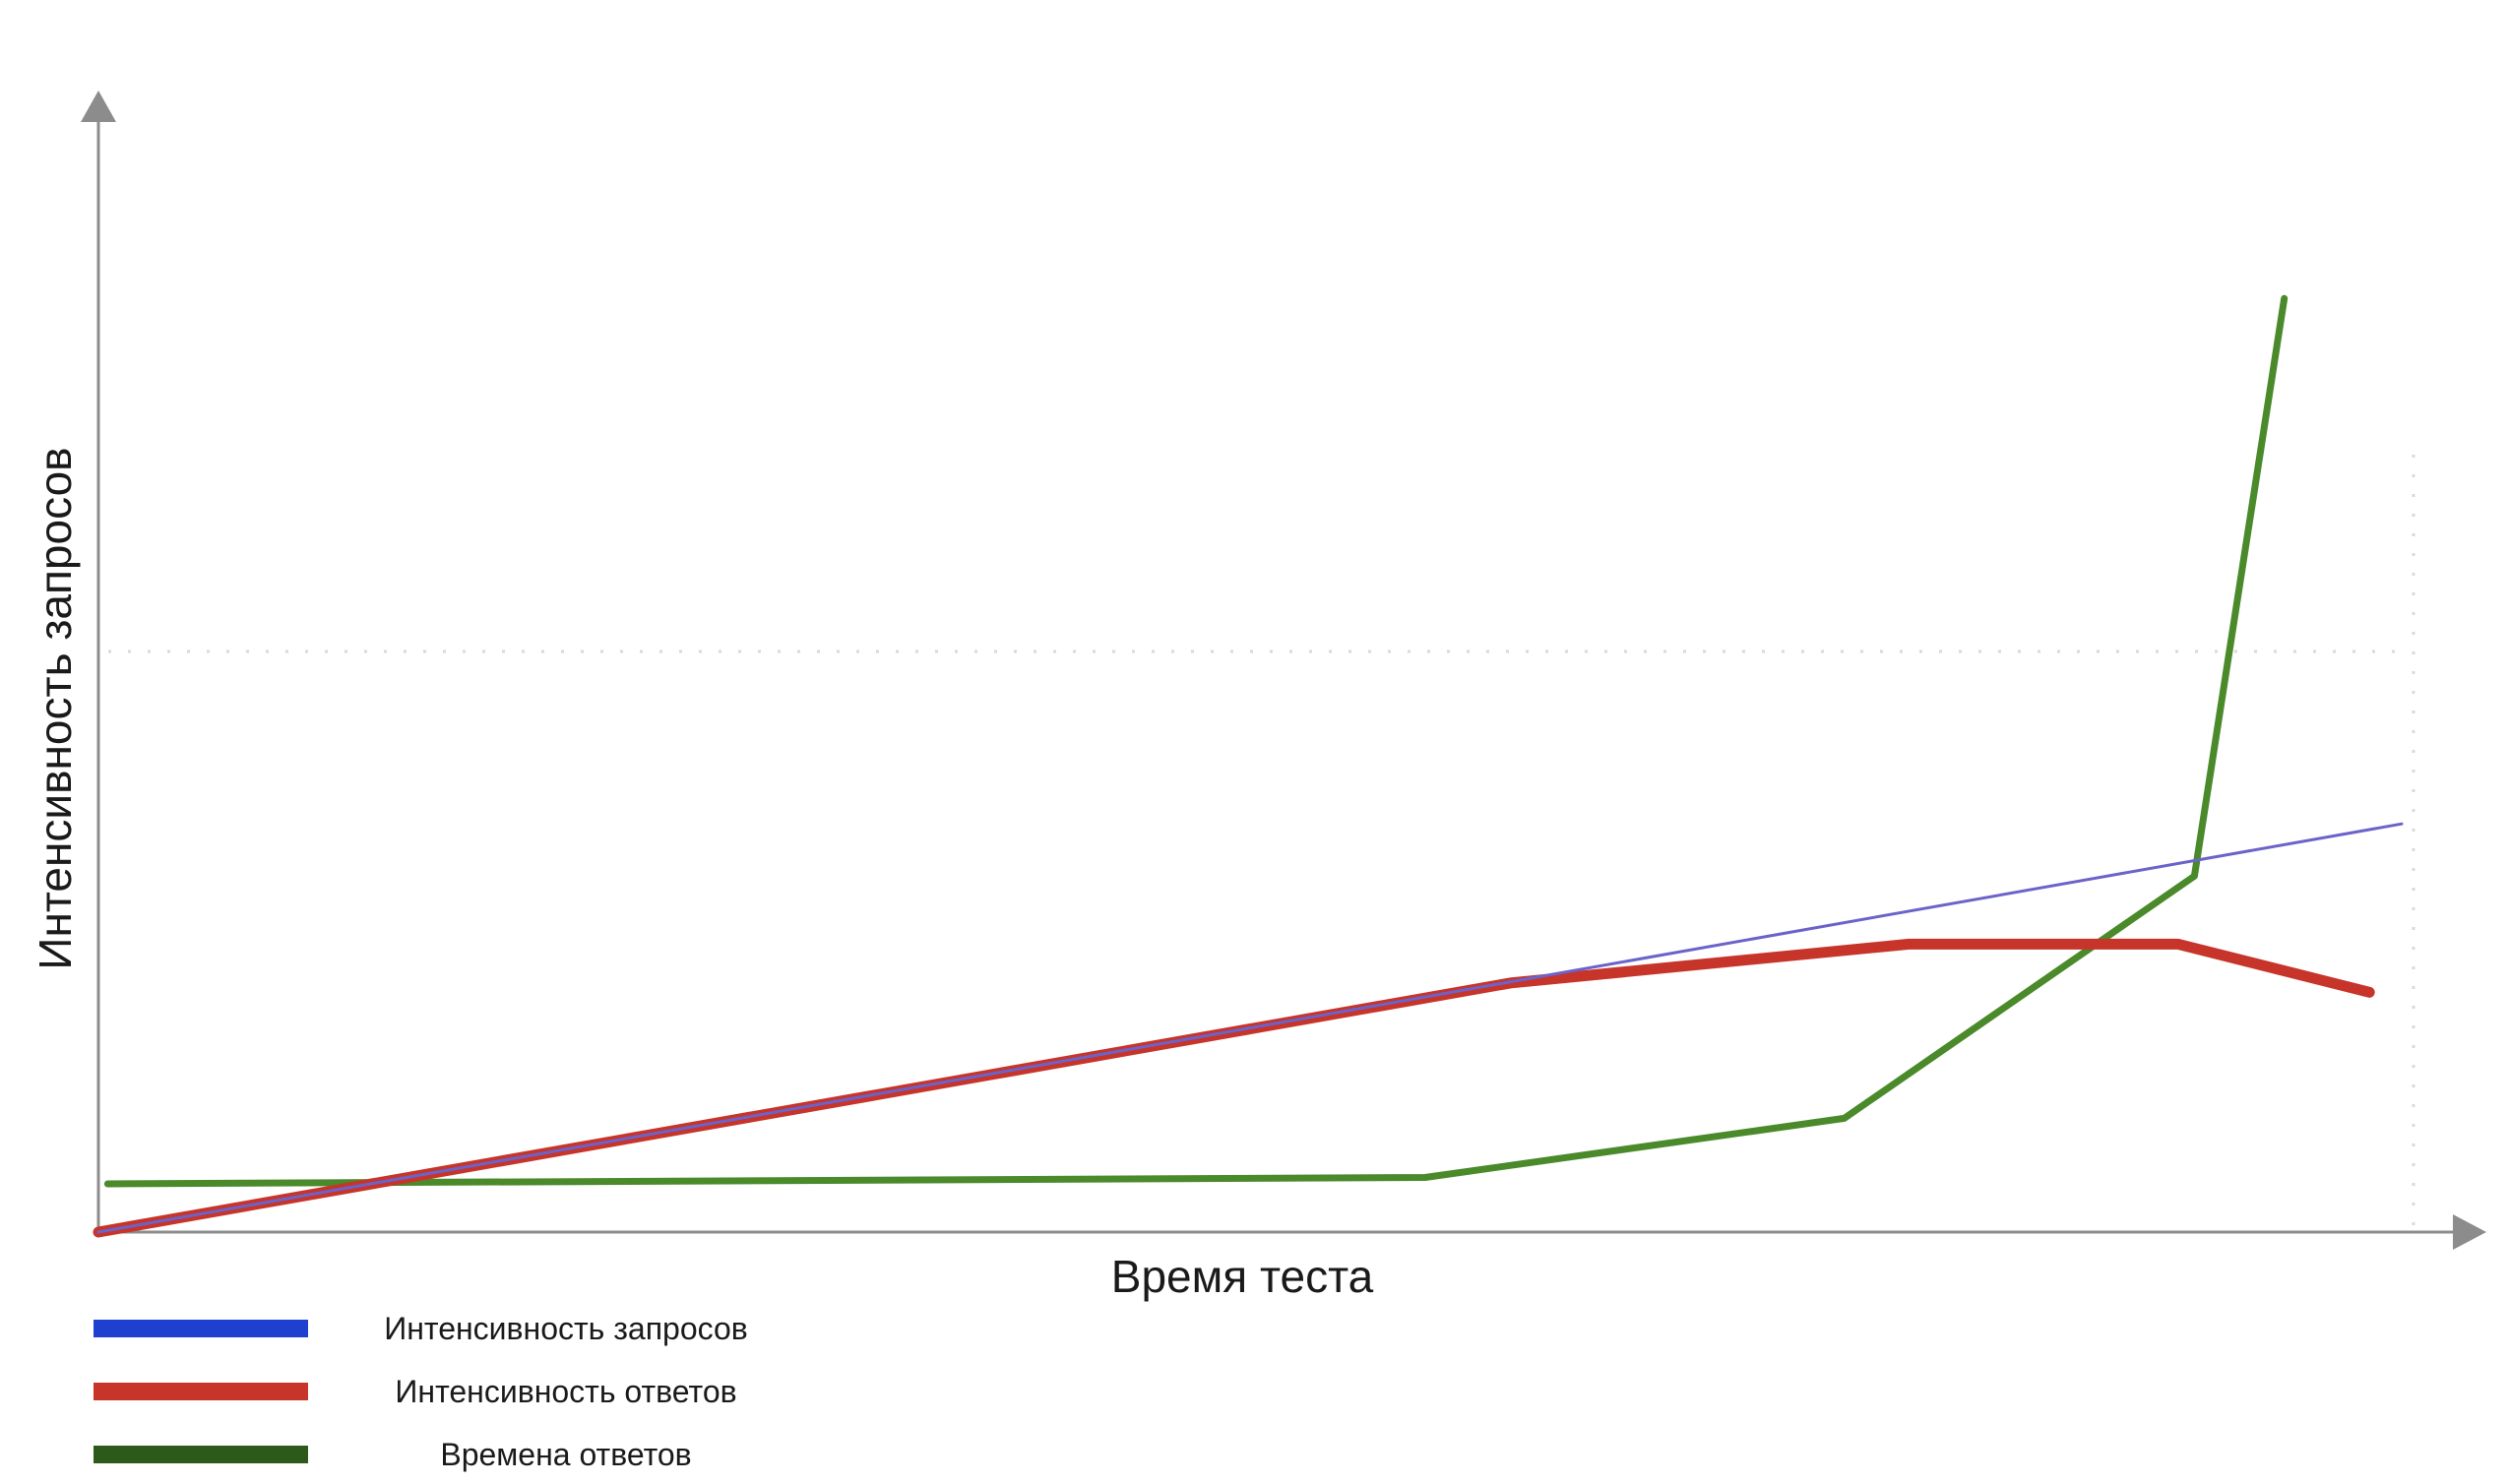 Image resolution: width=2508 pixels, height=1484 pixels. What do you see at coordinates (1242, 1277) in the screenshot?
I see `x-axis-label: Время теста` at bounding box center [1242, 1277].